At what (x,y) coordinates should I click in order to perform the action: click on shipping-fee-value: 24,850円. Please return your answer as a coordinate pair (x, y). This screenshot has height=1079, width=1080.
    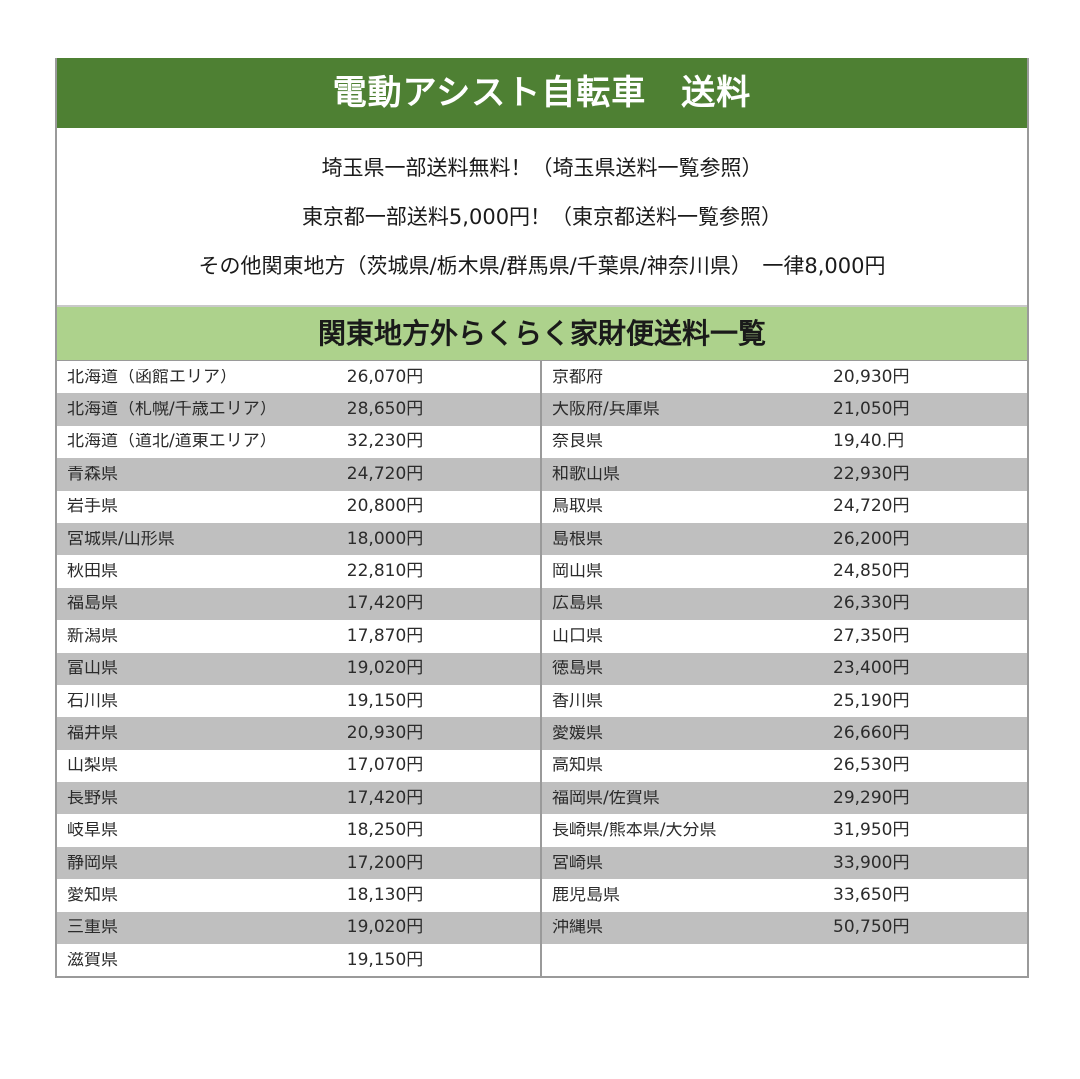
    Looking at the image, I should click on (871, 571).